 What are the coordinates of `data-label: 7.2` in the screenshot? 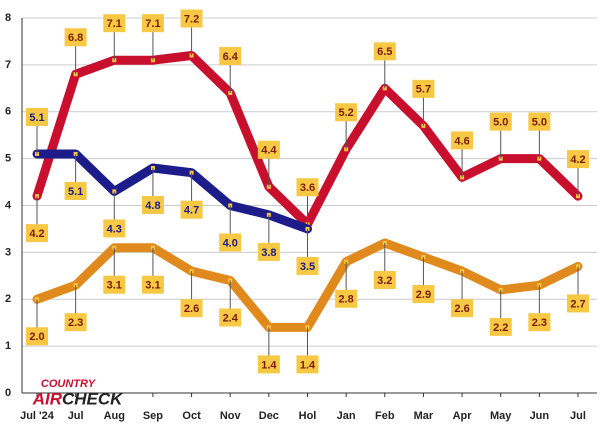 It's located at (191, 19).